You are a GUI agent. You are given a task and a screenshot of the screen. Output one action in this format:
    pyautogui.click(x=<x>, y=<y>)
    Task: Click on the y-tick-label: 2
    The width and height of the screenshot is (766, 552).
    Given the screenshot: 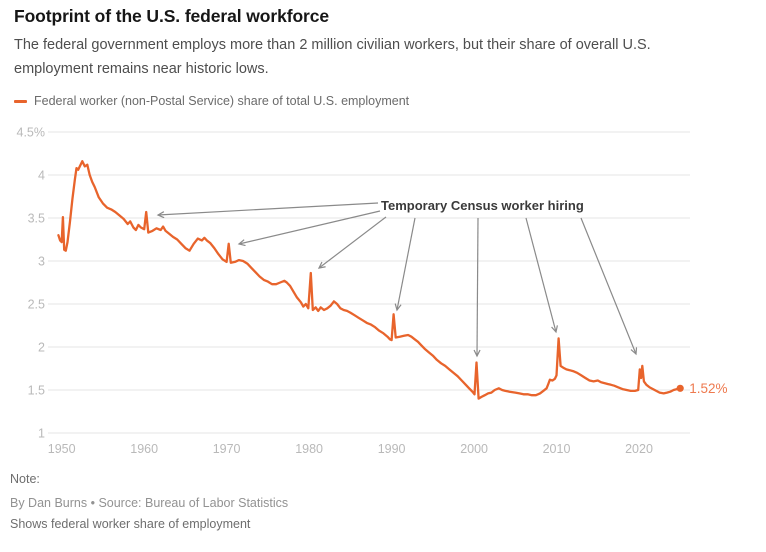 What is the action you would take?
    pyautogui.click(x=41, y=348)
    